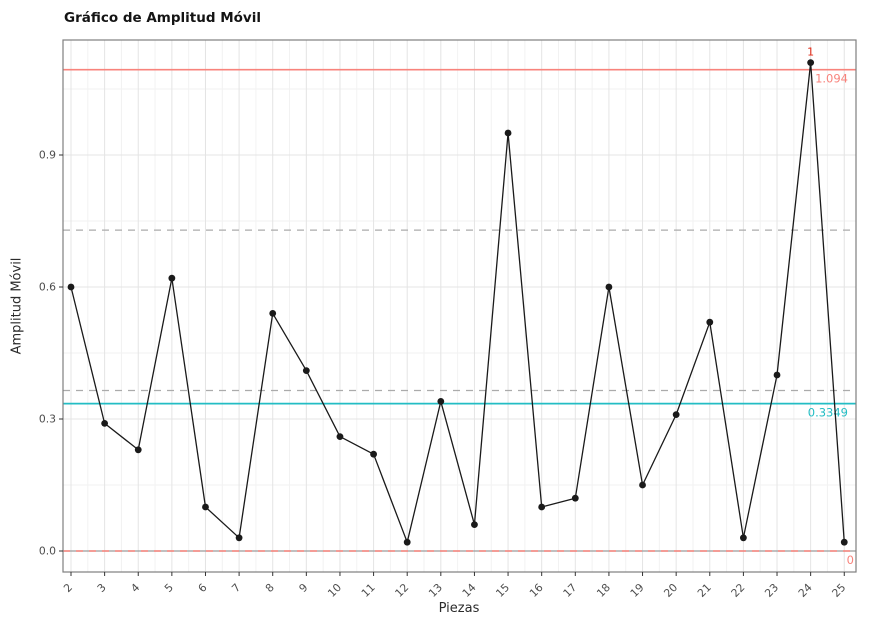 The width and height of the screenshot is (870, 627). I want to click on y-tick-label: 0.6, so click(47, 287).